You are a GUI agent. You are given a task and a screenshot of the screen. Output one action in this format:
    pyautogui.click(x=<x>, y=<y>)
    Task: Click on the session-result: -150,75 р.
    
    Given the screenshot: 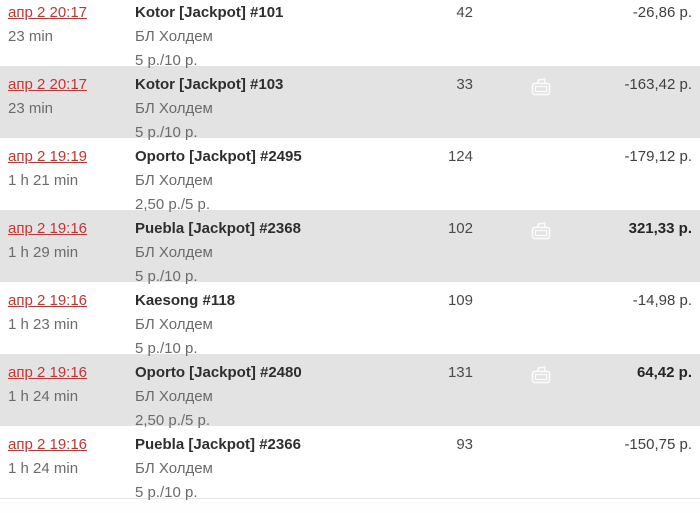 What is the action you would take?
    pyautogui.click(x=658, y=444)
    